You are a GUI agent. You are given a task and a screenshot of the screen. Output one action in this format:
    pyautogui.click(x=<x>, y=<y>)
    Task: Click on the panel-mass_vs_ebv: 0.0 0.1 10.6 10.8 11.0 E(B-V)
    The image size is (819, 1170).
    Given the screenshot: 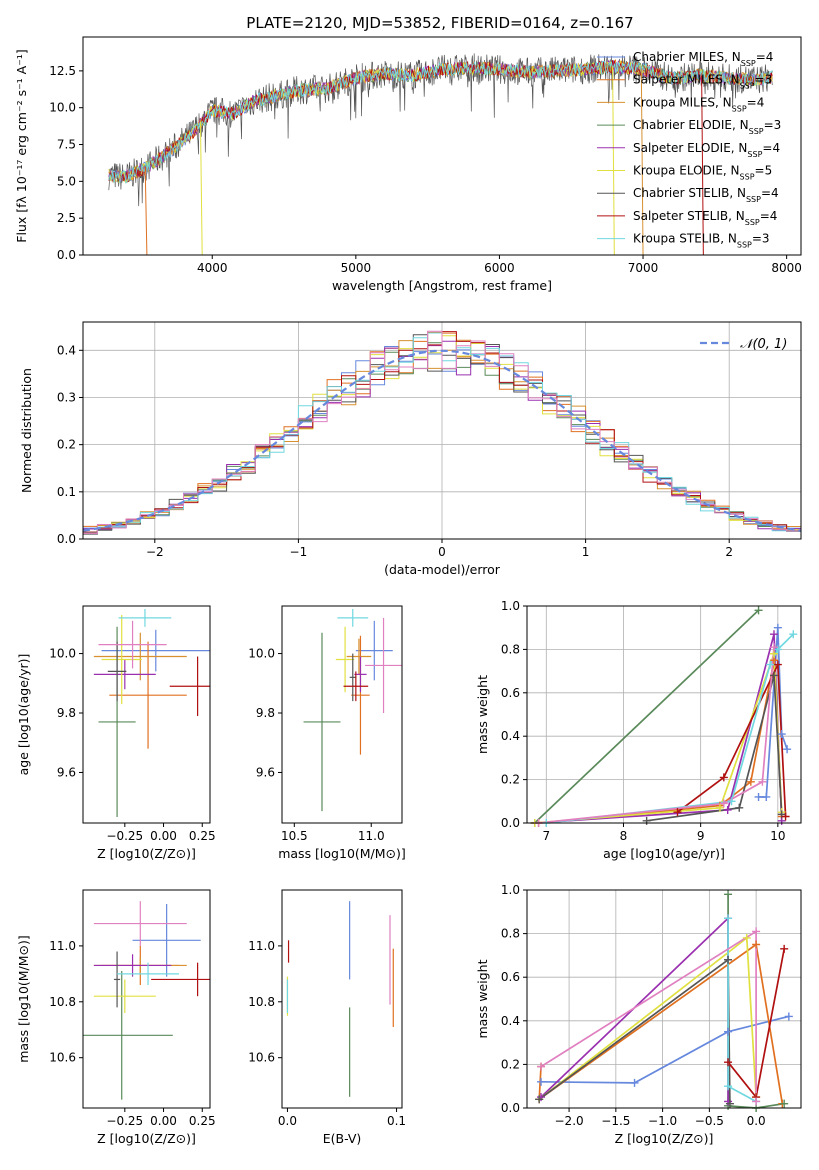 What is the action you would take?
    pyautogui.click(x=327, y=1017)
    